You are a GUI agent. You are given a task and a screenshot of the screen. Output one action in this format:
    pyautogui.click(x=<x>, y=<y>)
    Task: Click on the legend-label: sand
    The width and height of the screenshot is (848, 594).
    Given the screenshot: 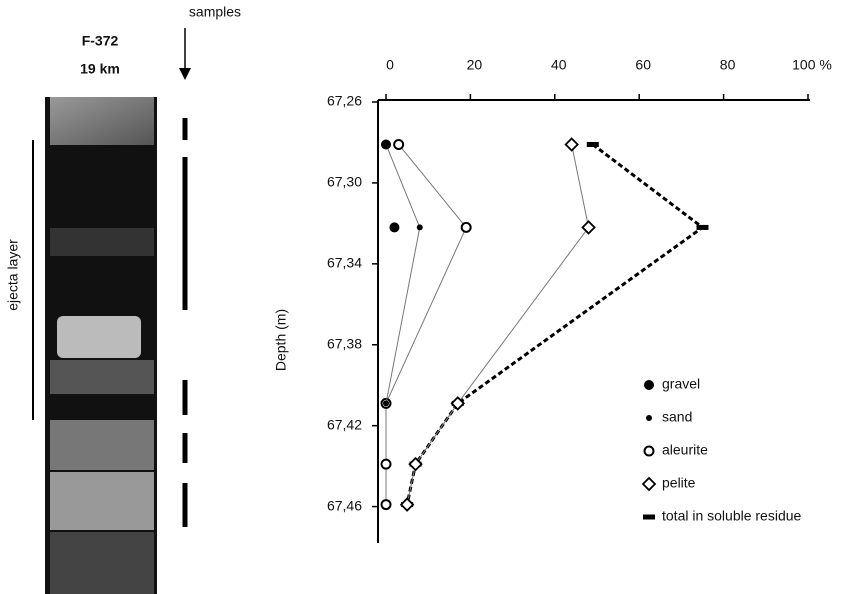 What is the action you would take?
    pyautogui.click(x=677, y=417)
    